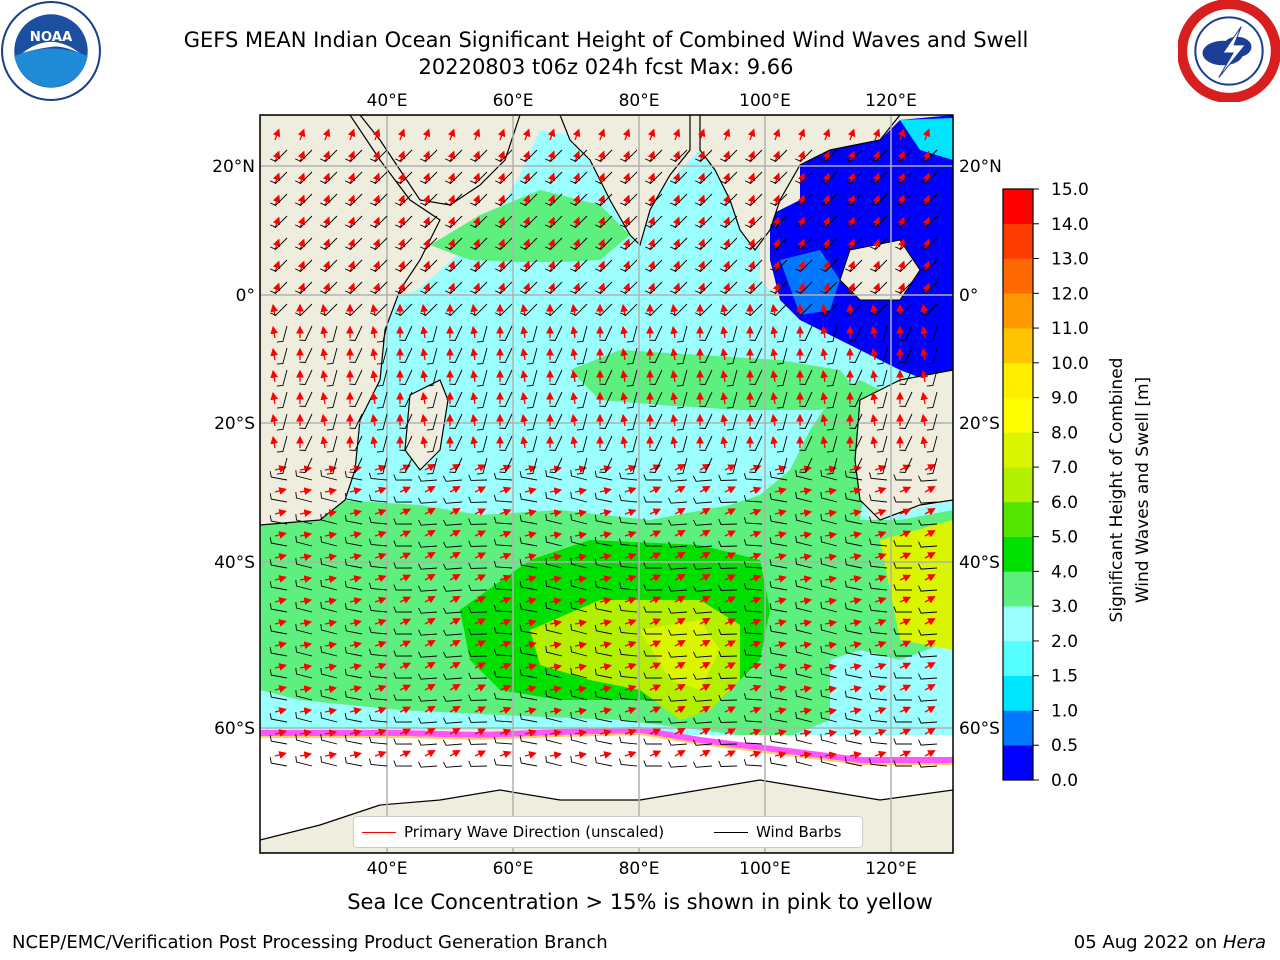 The height and width of the screenshot is (960, 1280). I want to click on footer-date: 05 Aug 2022 on Hera, so click(1170, 942).